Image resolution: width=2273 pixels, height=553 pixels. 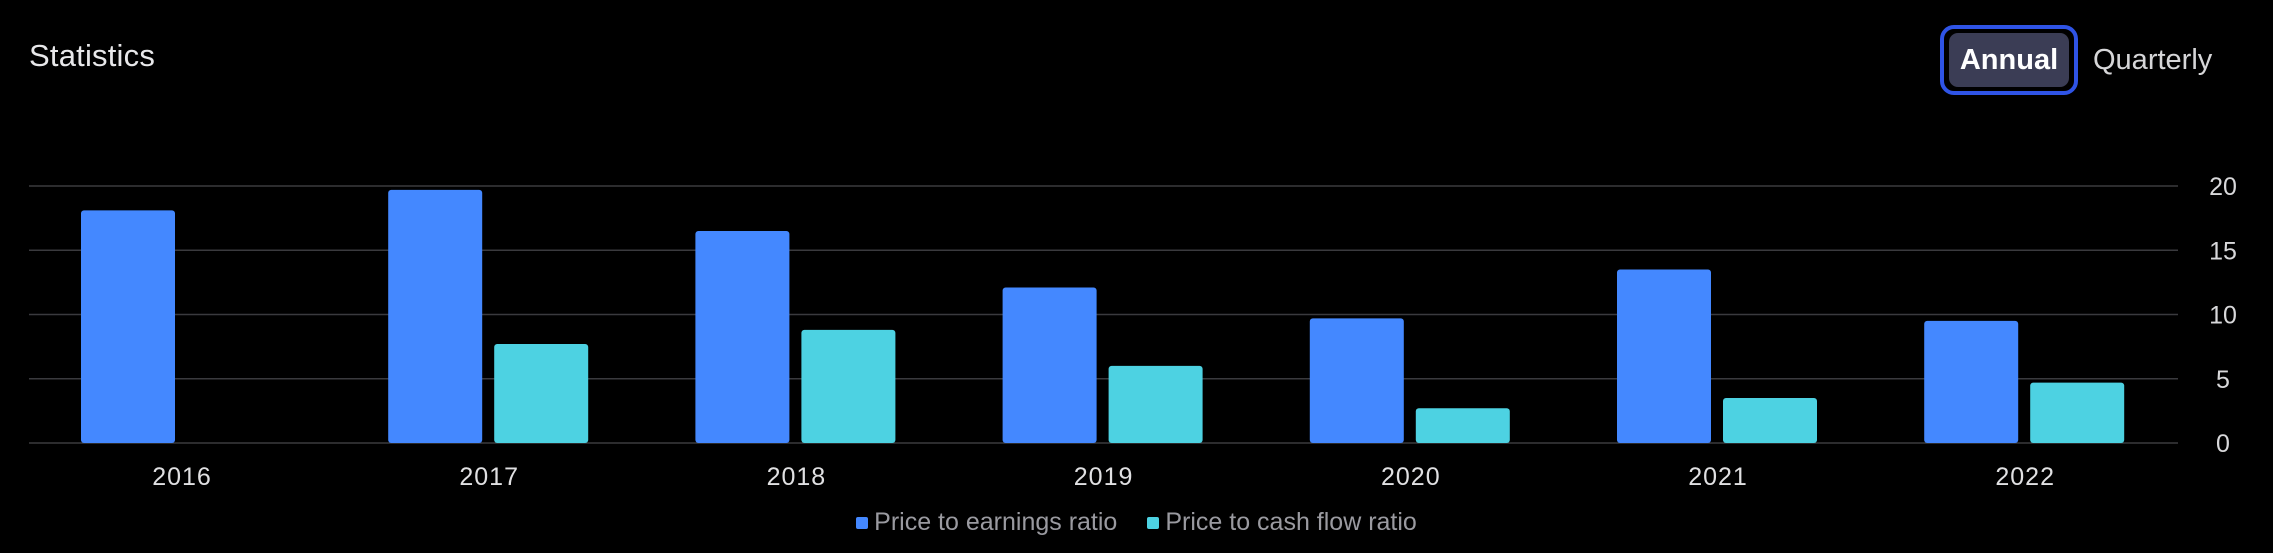 I want to click on x-tick-label: 2020, so click(x=1411, y=477).